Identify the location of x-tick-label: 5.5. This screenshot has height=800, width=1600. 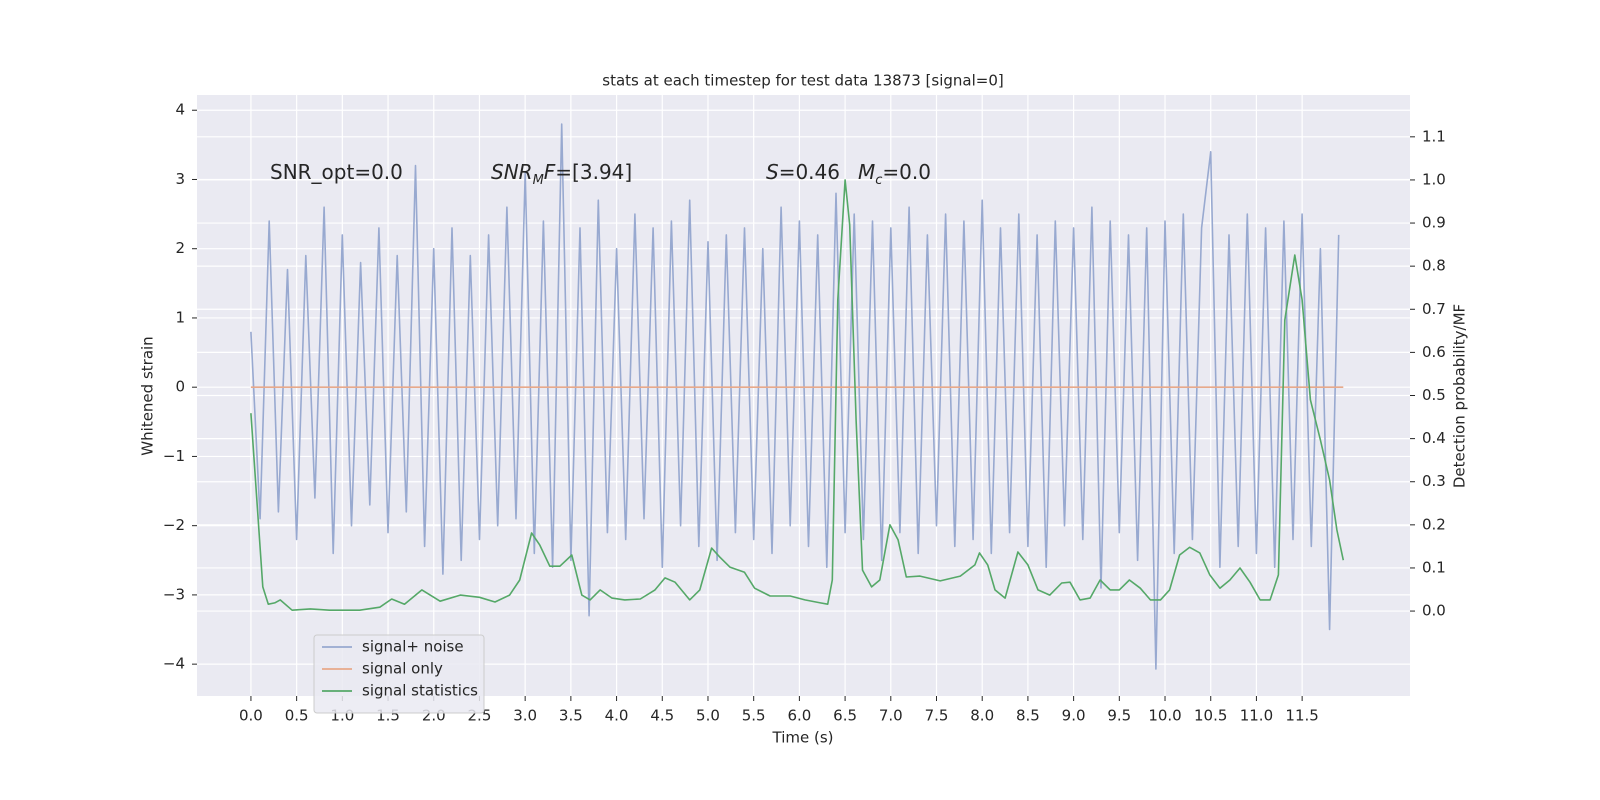
(754, 716).